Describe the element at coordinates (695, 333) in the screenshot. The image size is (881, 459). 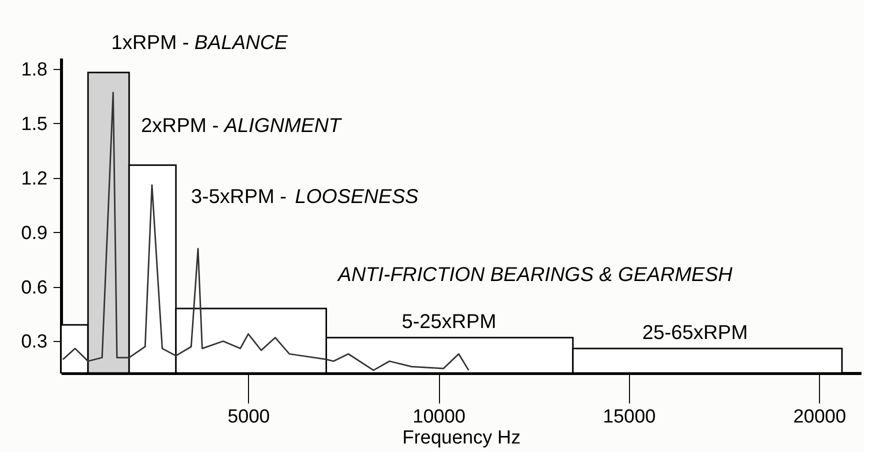
I see `annotation: 25-65xRPM` at that location.